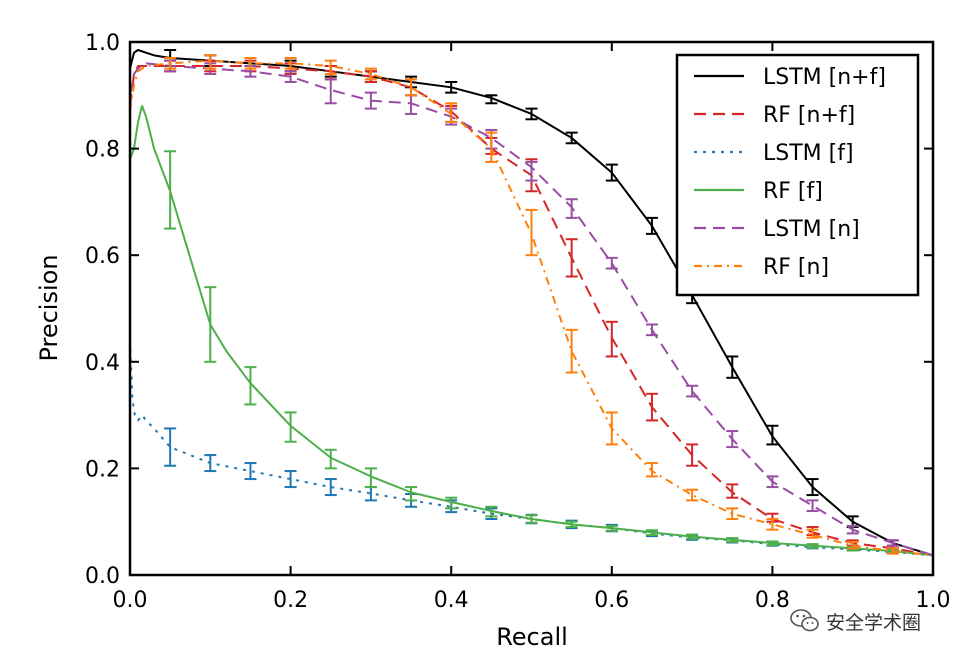 This screenshot has width=970, height=660. Describe the element at coordinates (772, 600) in the screenshot. I see `x-tick-label: 0.8` at that location.